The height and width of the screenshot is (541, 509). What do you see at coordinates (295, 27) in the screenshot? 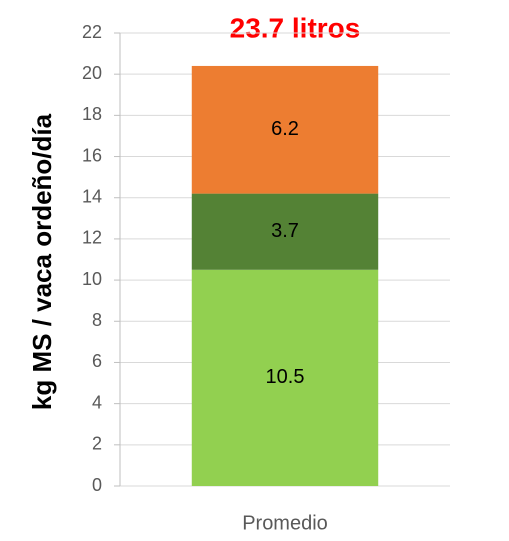
I see `annotation: 23.7 litros` at bounding box center [295, 27].